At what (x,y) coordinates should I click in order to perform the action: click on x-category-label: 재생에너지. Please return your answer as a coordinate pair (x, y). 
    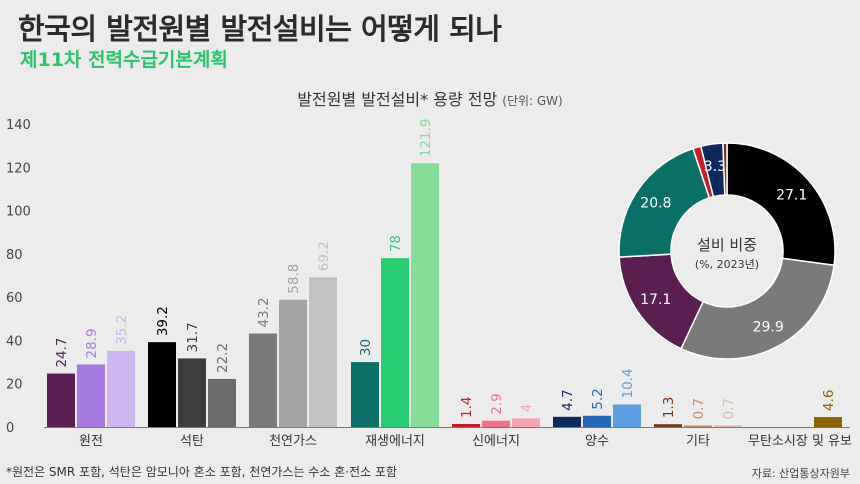
    Looking at the image, I should click on (395, 441).